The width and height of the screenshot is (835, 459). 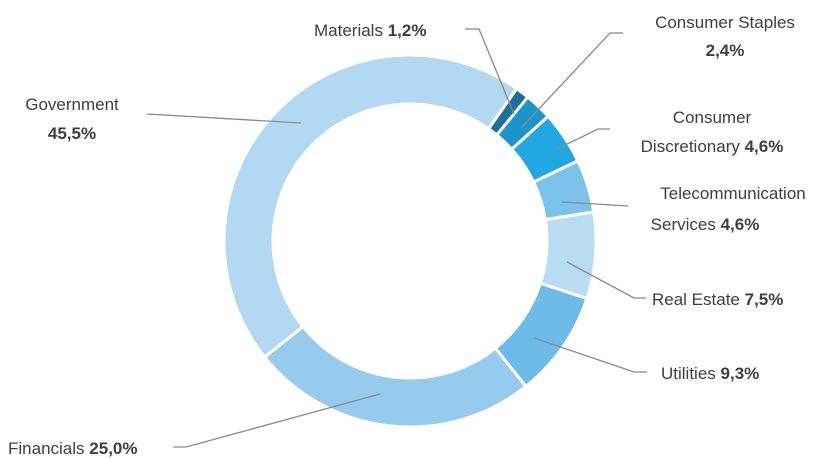 What do you see at coordinates (395, 376) in the screenshot?
I see `slice-financials` at bounding box center [395, 376].